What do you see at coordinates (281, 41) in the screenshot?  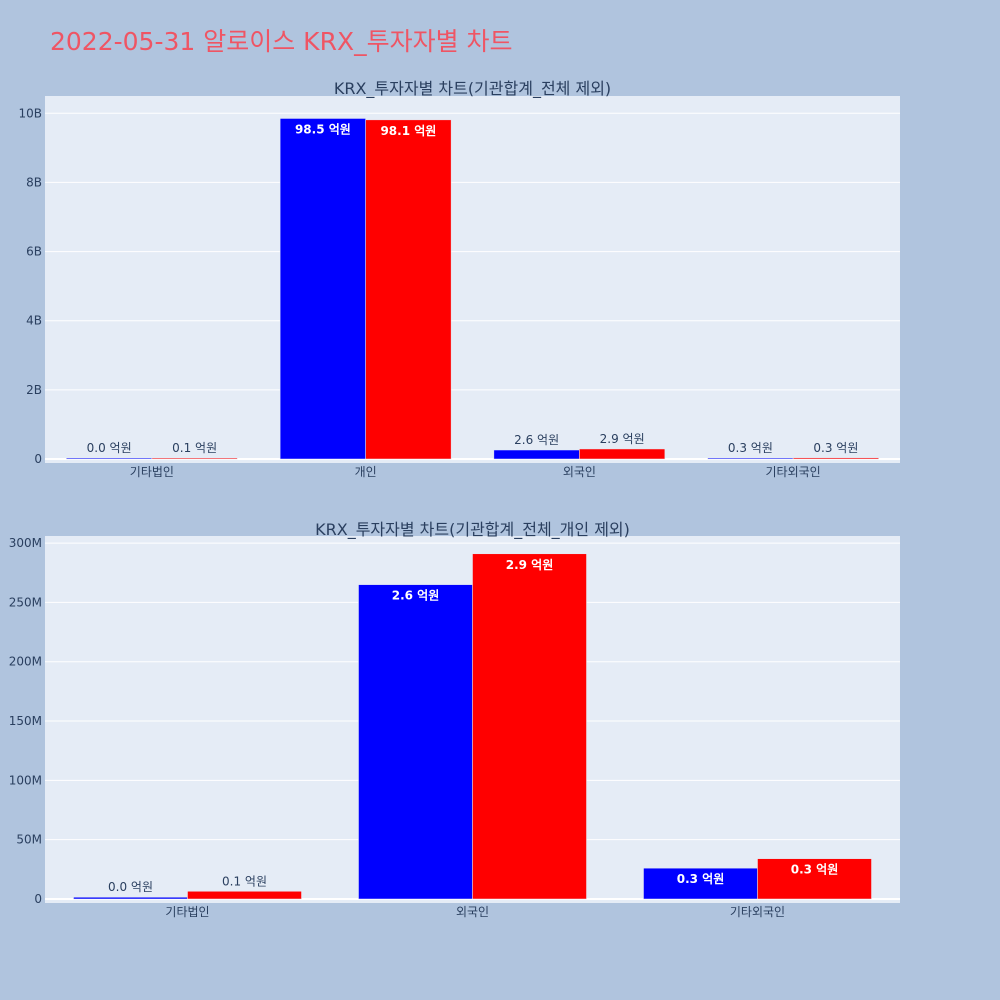 I see `page-title: 2022-05-31 알로이스 KRX_투자자별 차트` at bounding box center [281, 41].